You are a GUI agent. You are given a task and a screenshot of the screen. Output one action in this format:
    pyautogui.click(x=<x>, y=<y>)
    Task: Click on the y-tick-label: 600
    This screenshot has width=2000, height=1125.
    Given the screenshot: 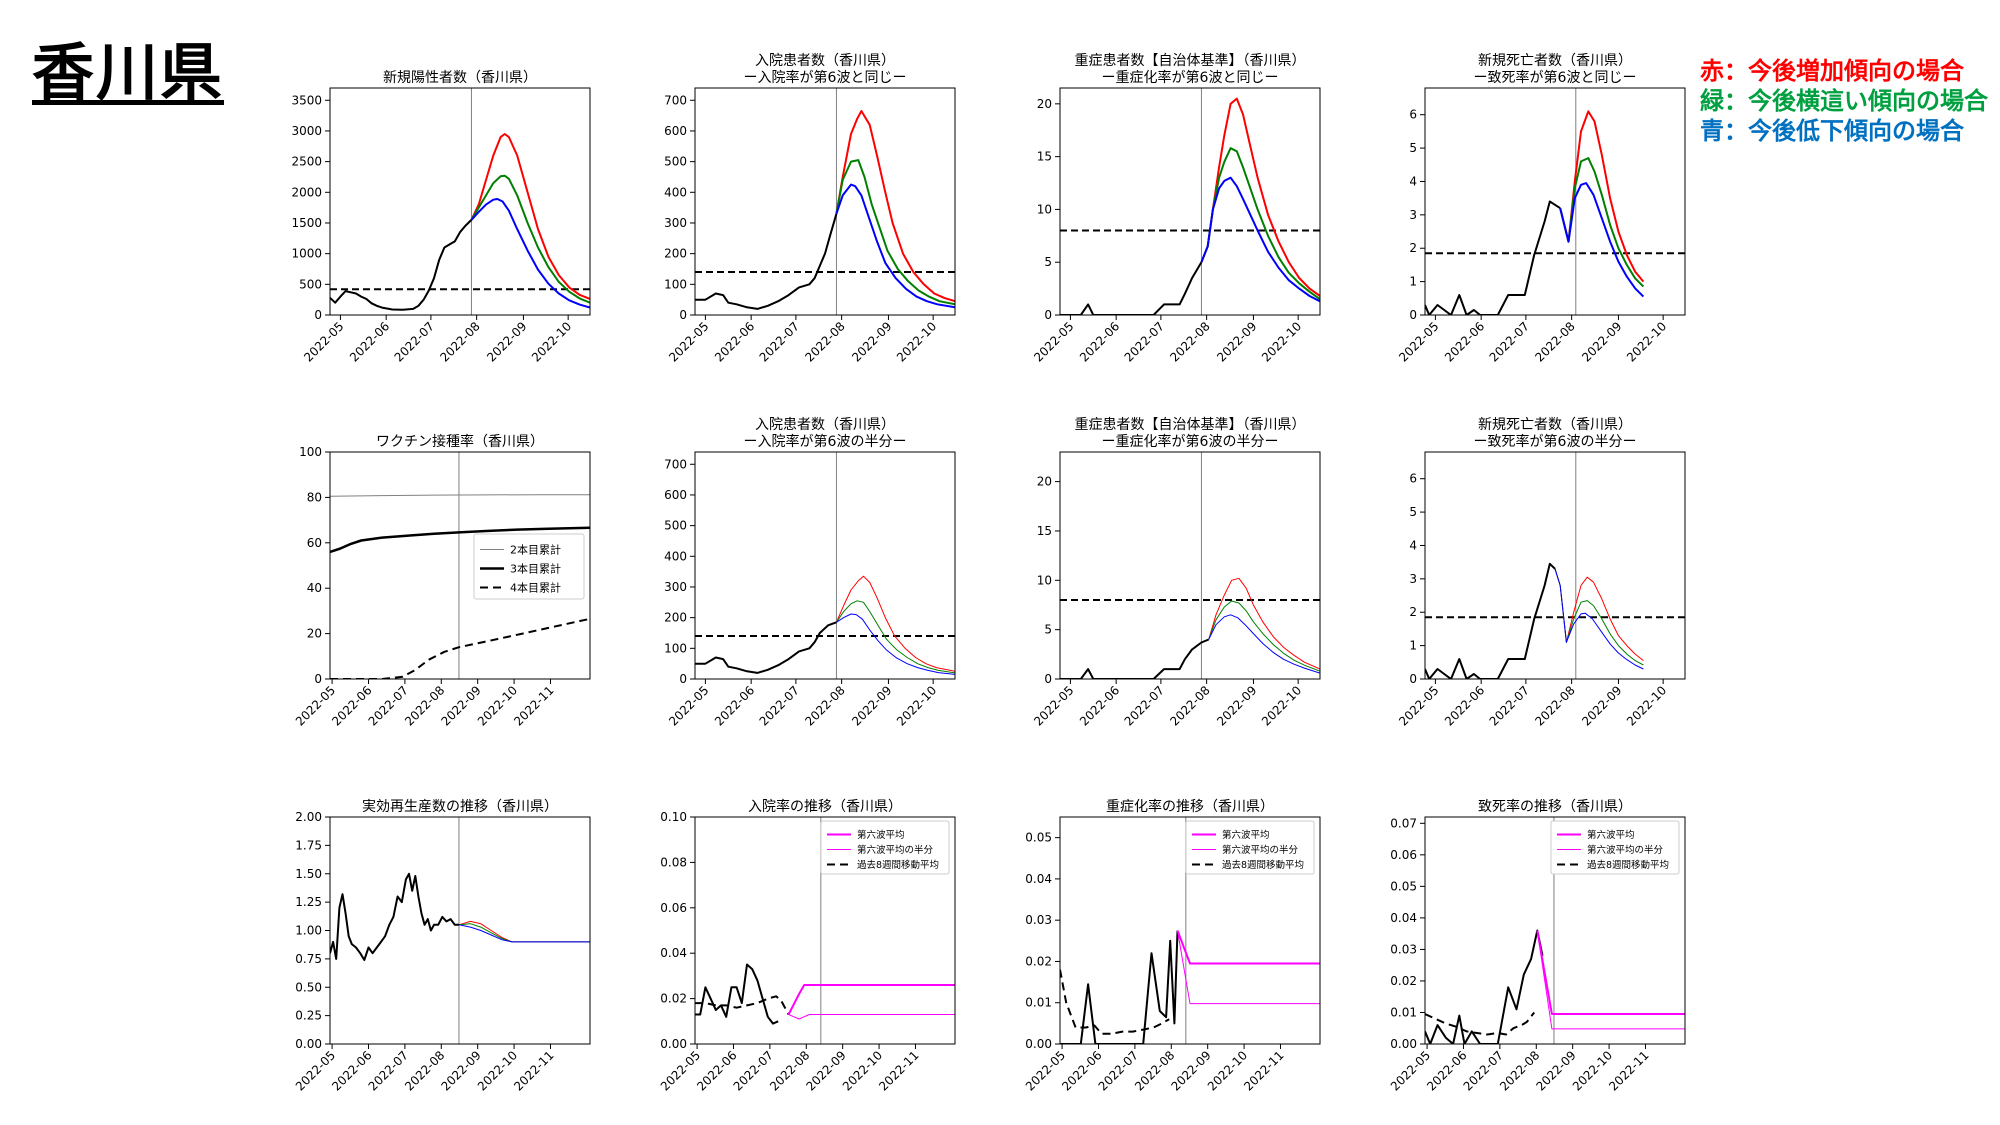 What is the action you would take?
    pyautogui.click(x=675, y=495)
    